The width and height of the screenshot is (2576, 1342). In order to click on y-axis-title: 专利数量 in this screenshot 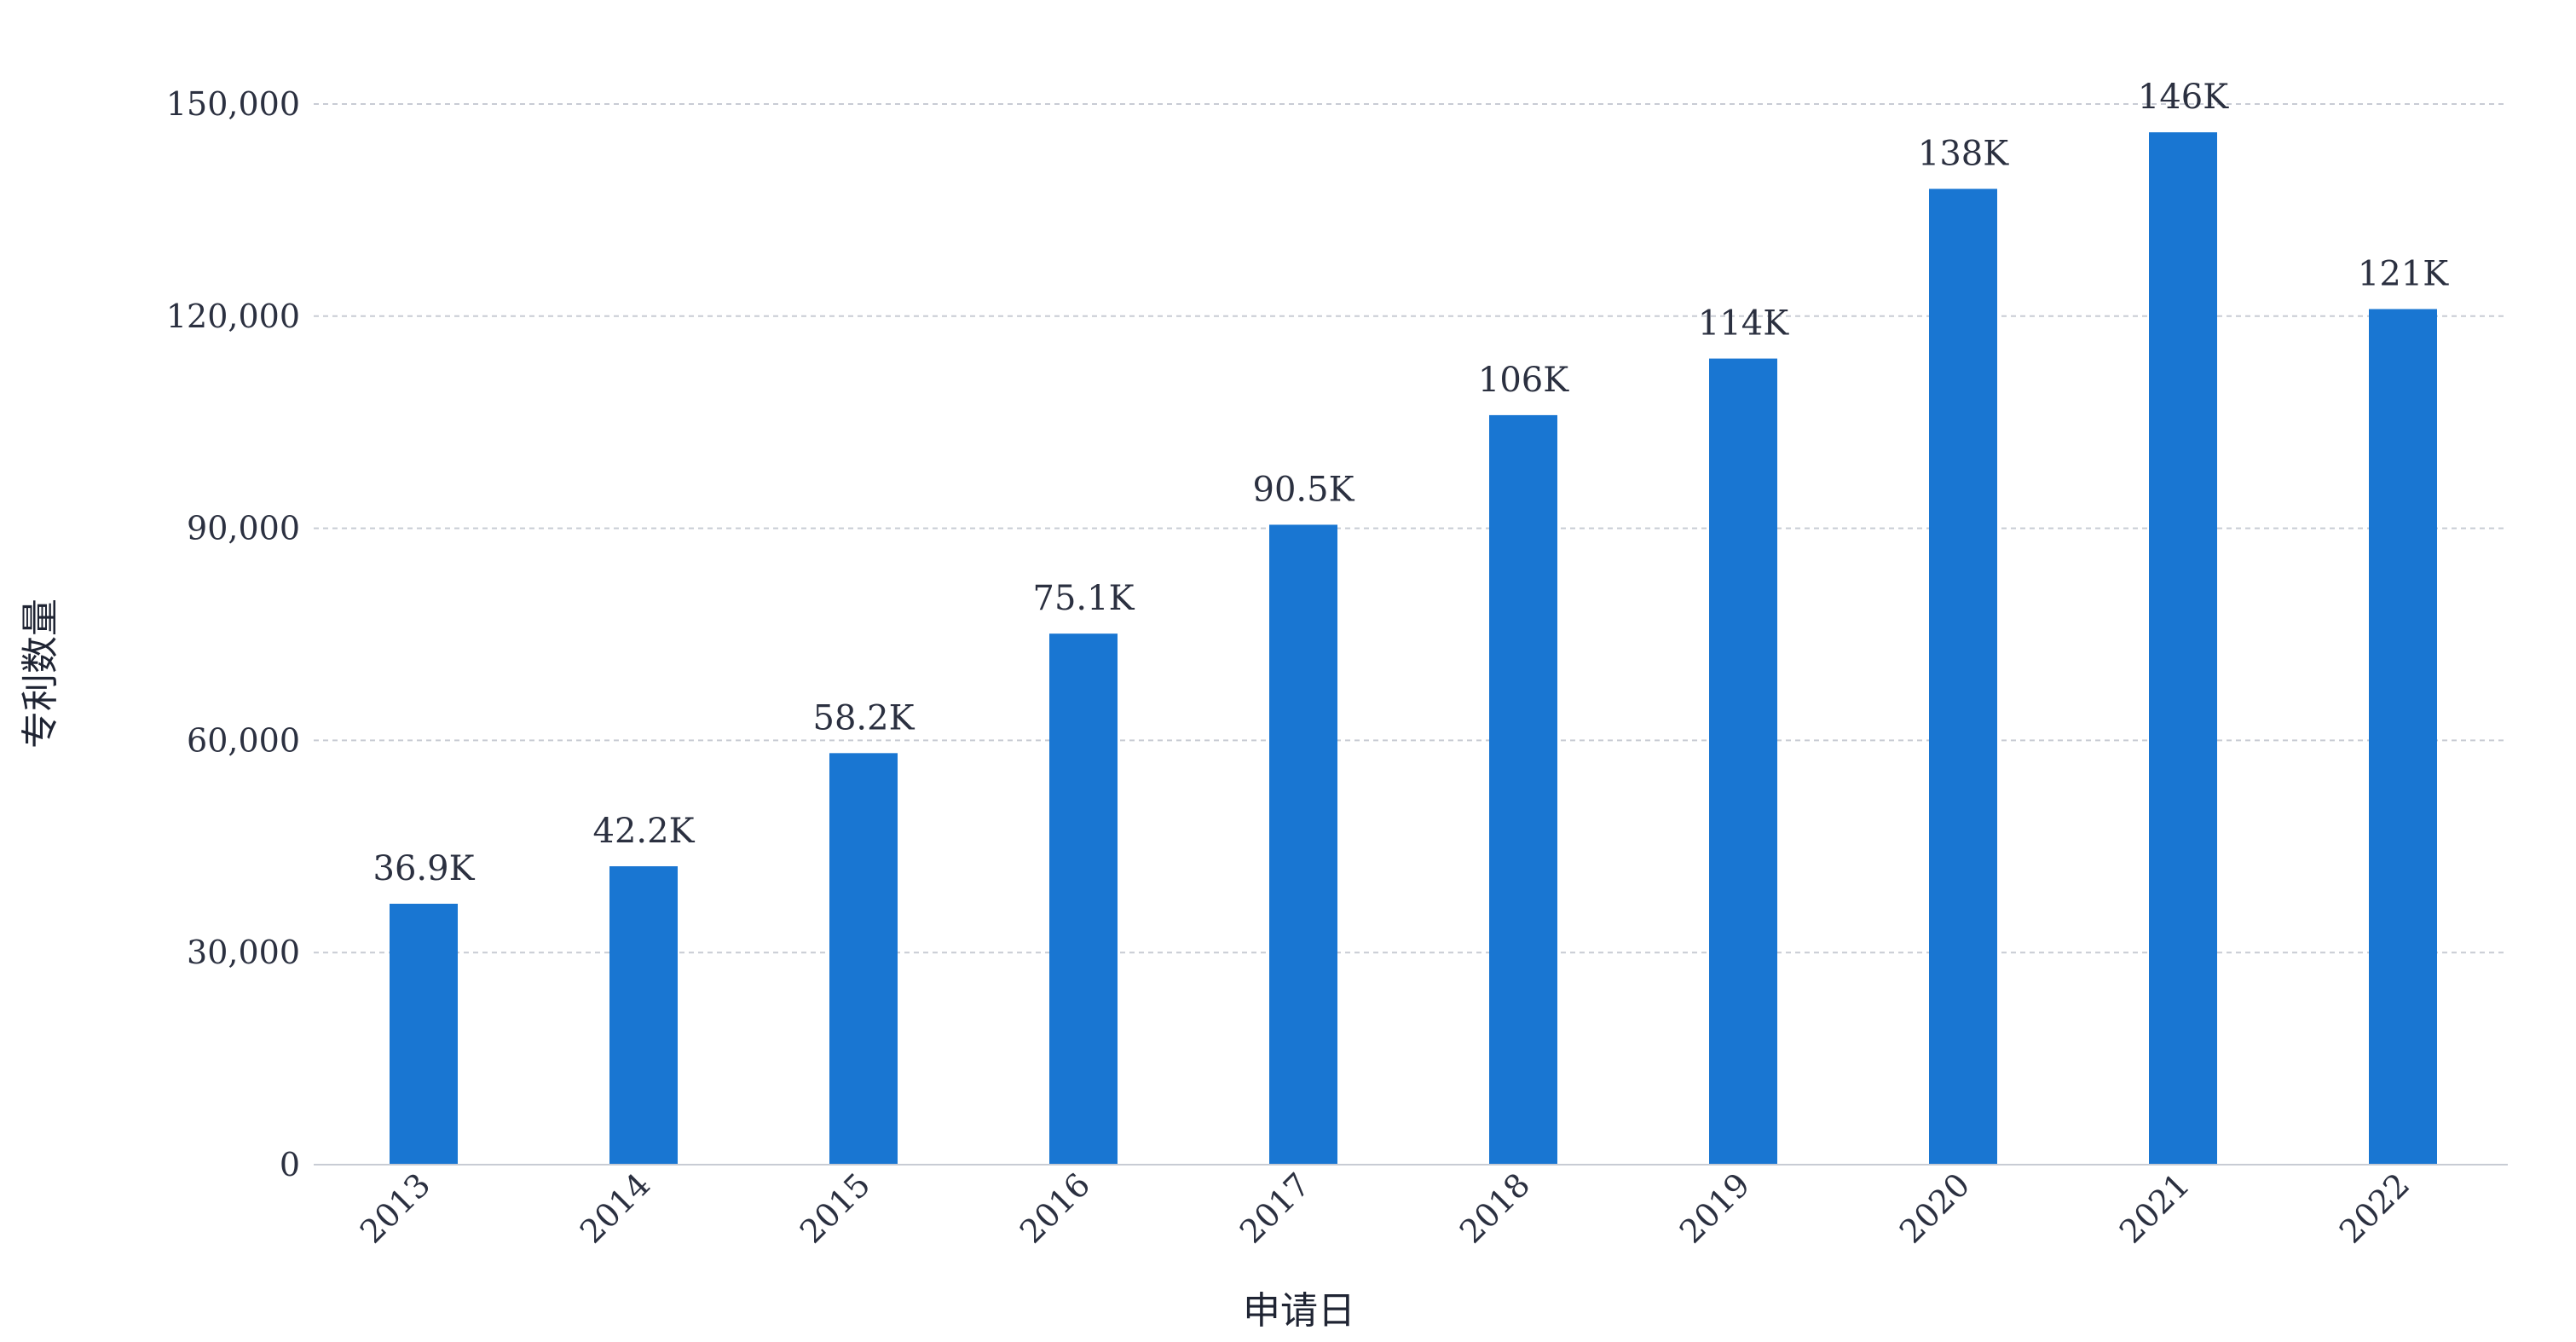, I will do `click(40, 674)`.